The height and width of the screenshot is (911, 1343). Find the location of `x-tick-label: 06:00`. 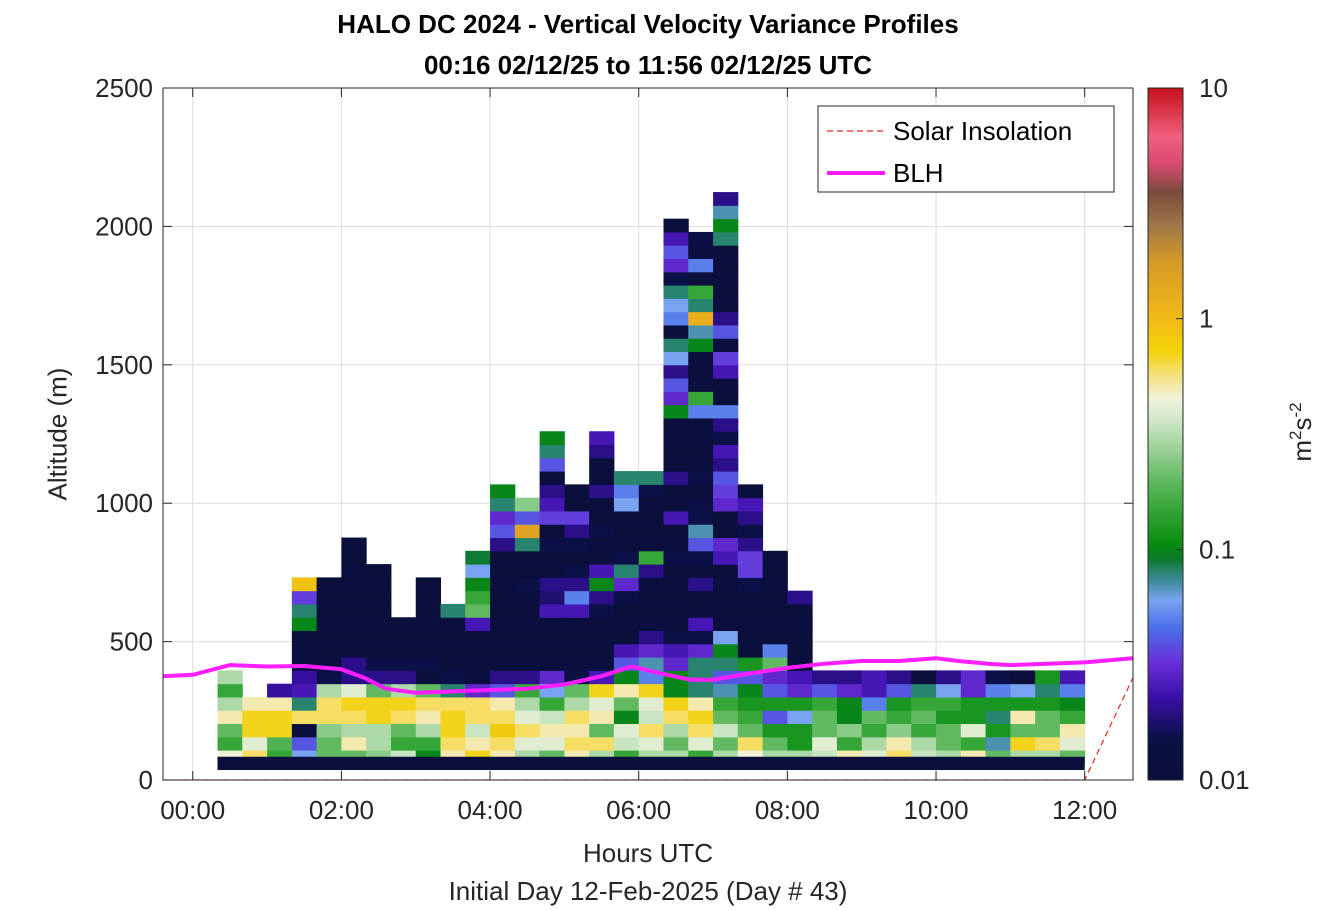

x-tick-label: 06:00 is located at coordinates (638, 810).